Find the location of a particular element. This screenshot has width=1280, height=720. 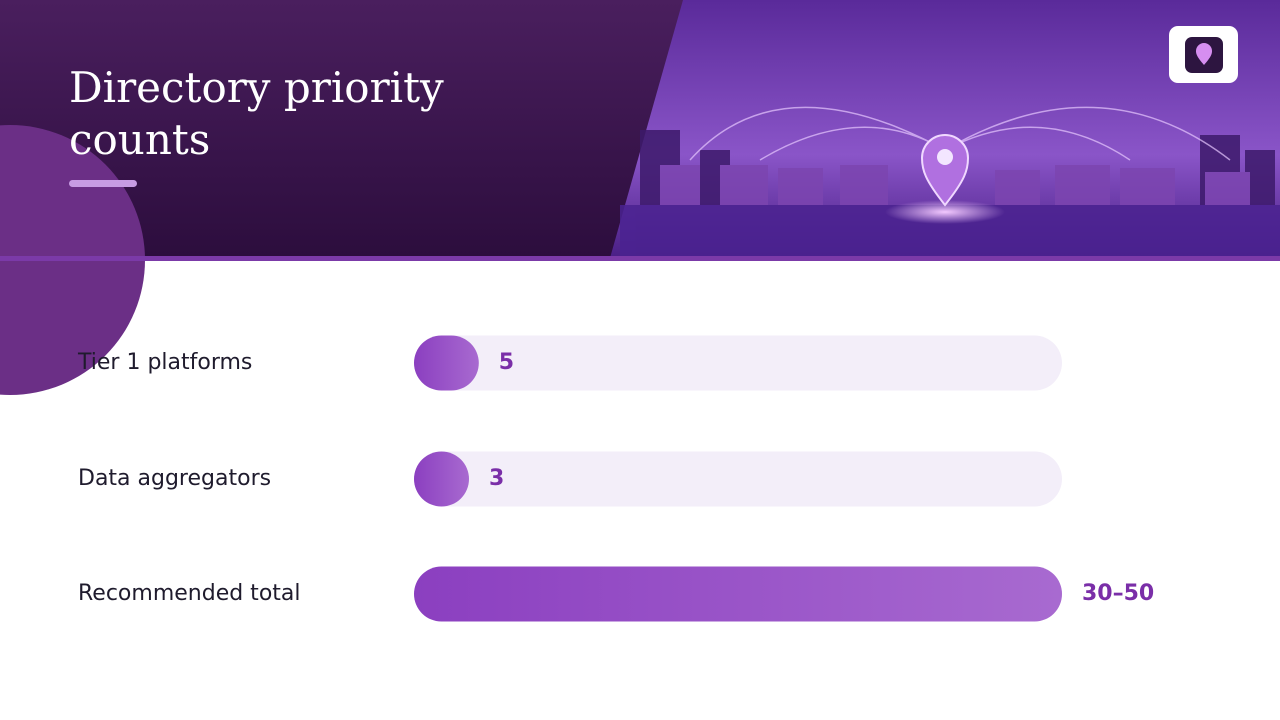

logo-pin is located at coordinates (1204, 54).